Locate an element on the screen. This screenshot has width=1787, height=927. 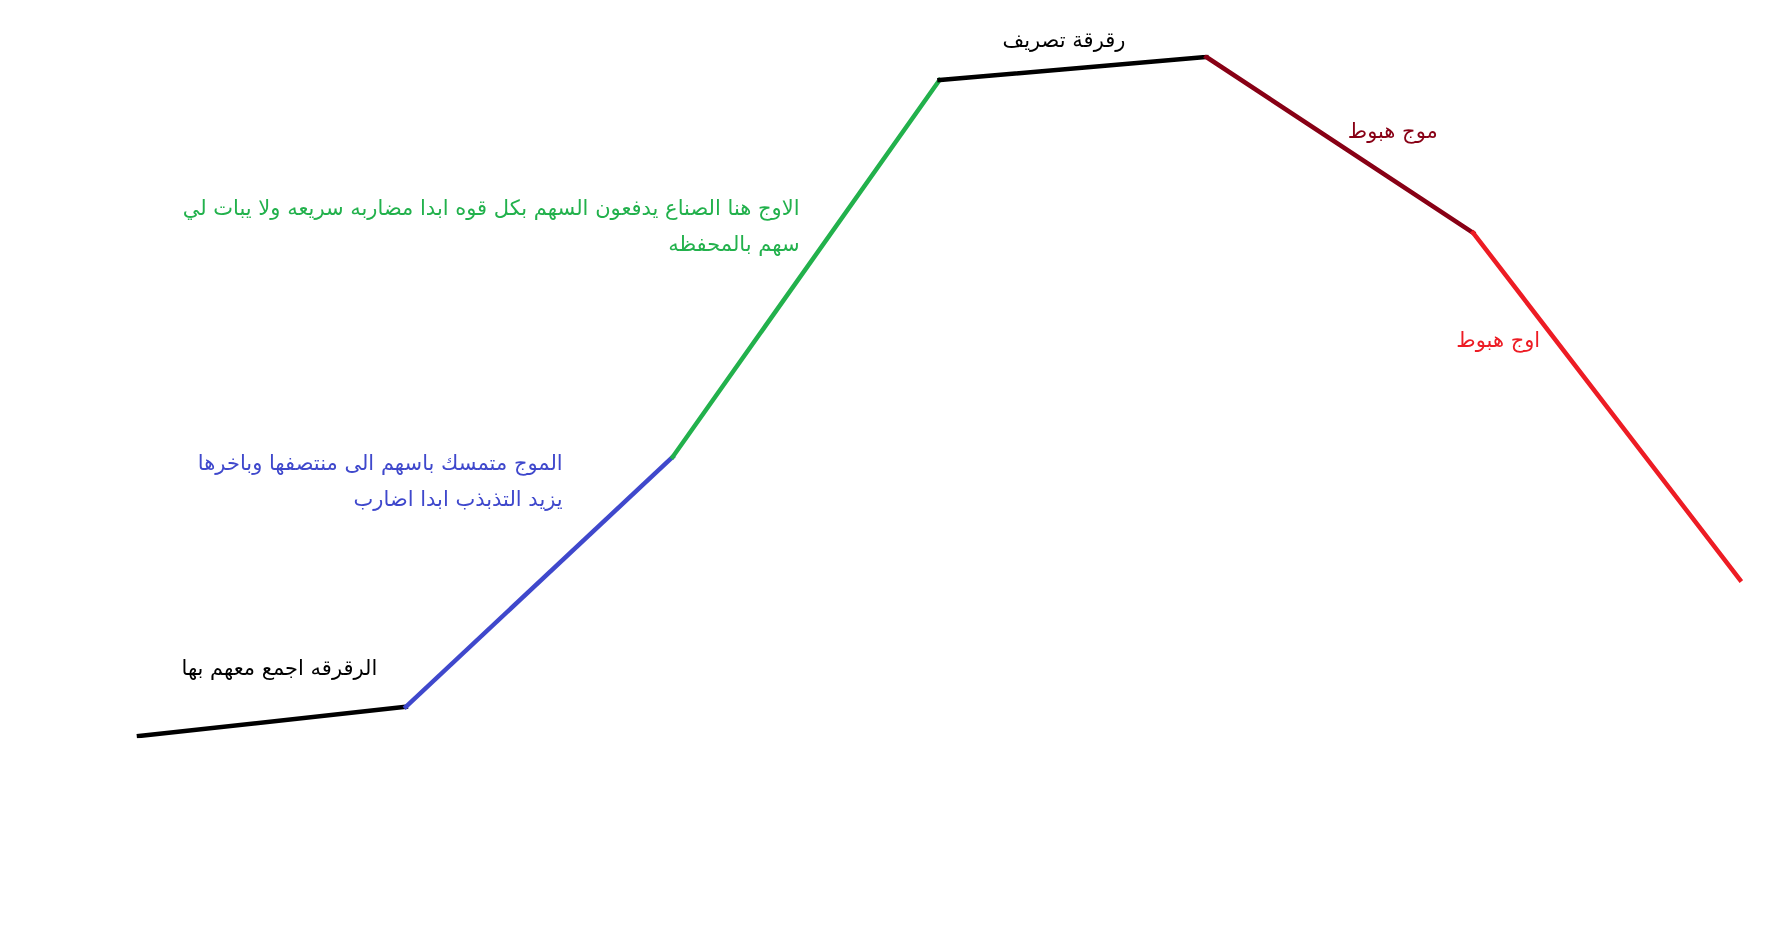
series-label: الاوج هنا الصناع يدفعون السهم بكل قوه ابدا مضاربه سريعه ولا يبات لي سهم بالمحفظه is located at coordinates (491, 227).